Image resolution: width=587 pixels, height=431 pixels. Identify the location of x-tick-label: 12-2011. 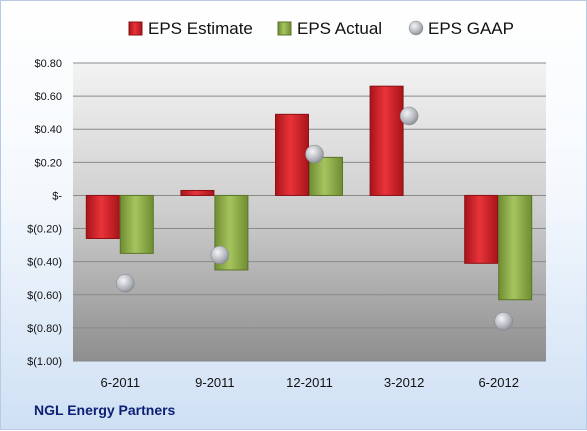
(309, 382).